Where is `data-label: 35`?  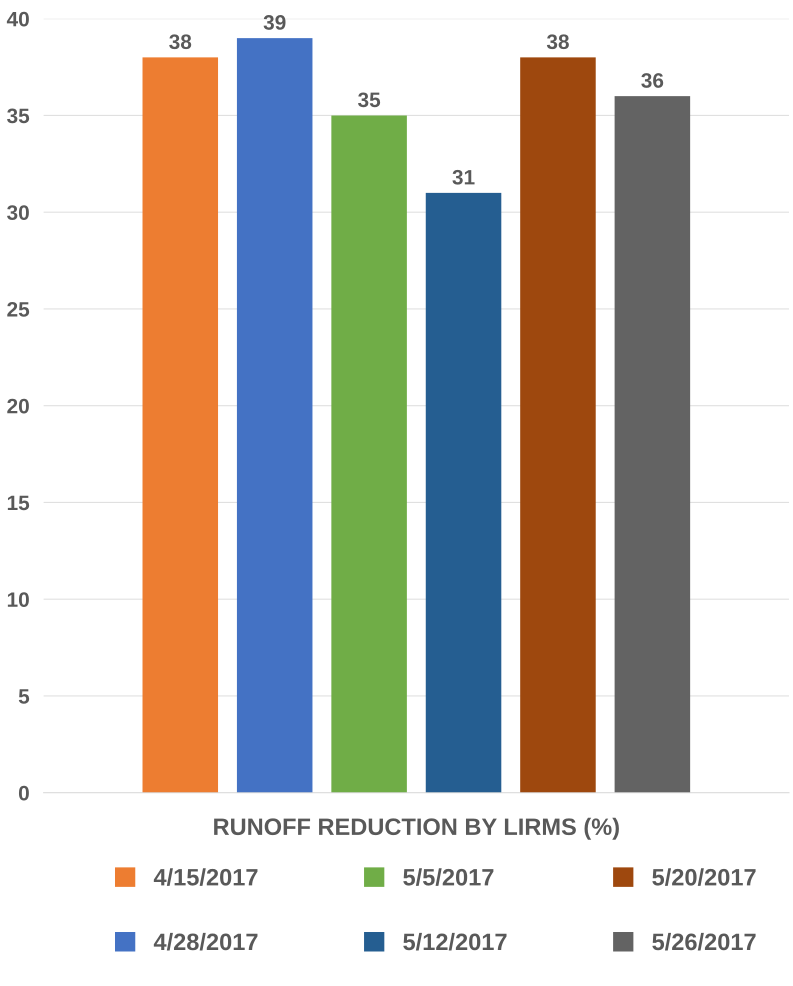
data-label: 35 is located at coordinates (369, 100).